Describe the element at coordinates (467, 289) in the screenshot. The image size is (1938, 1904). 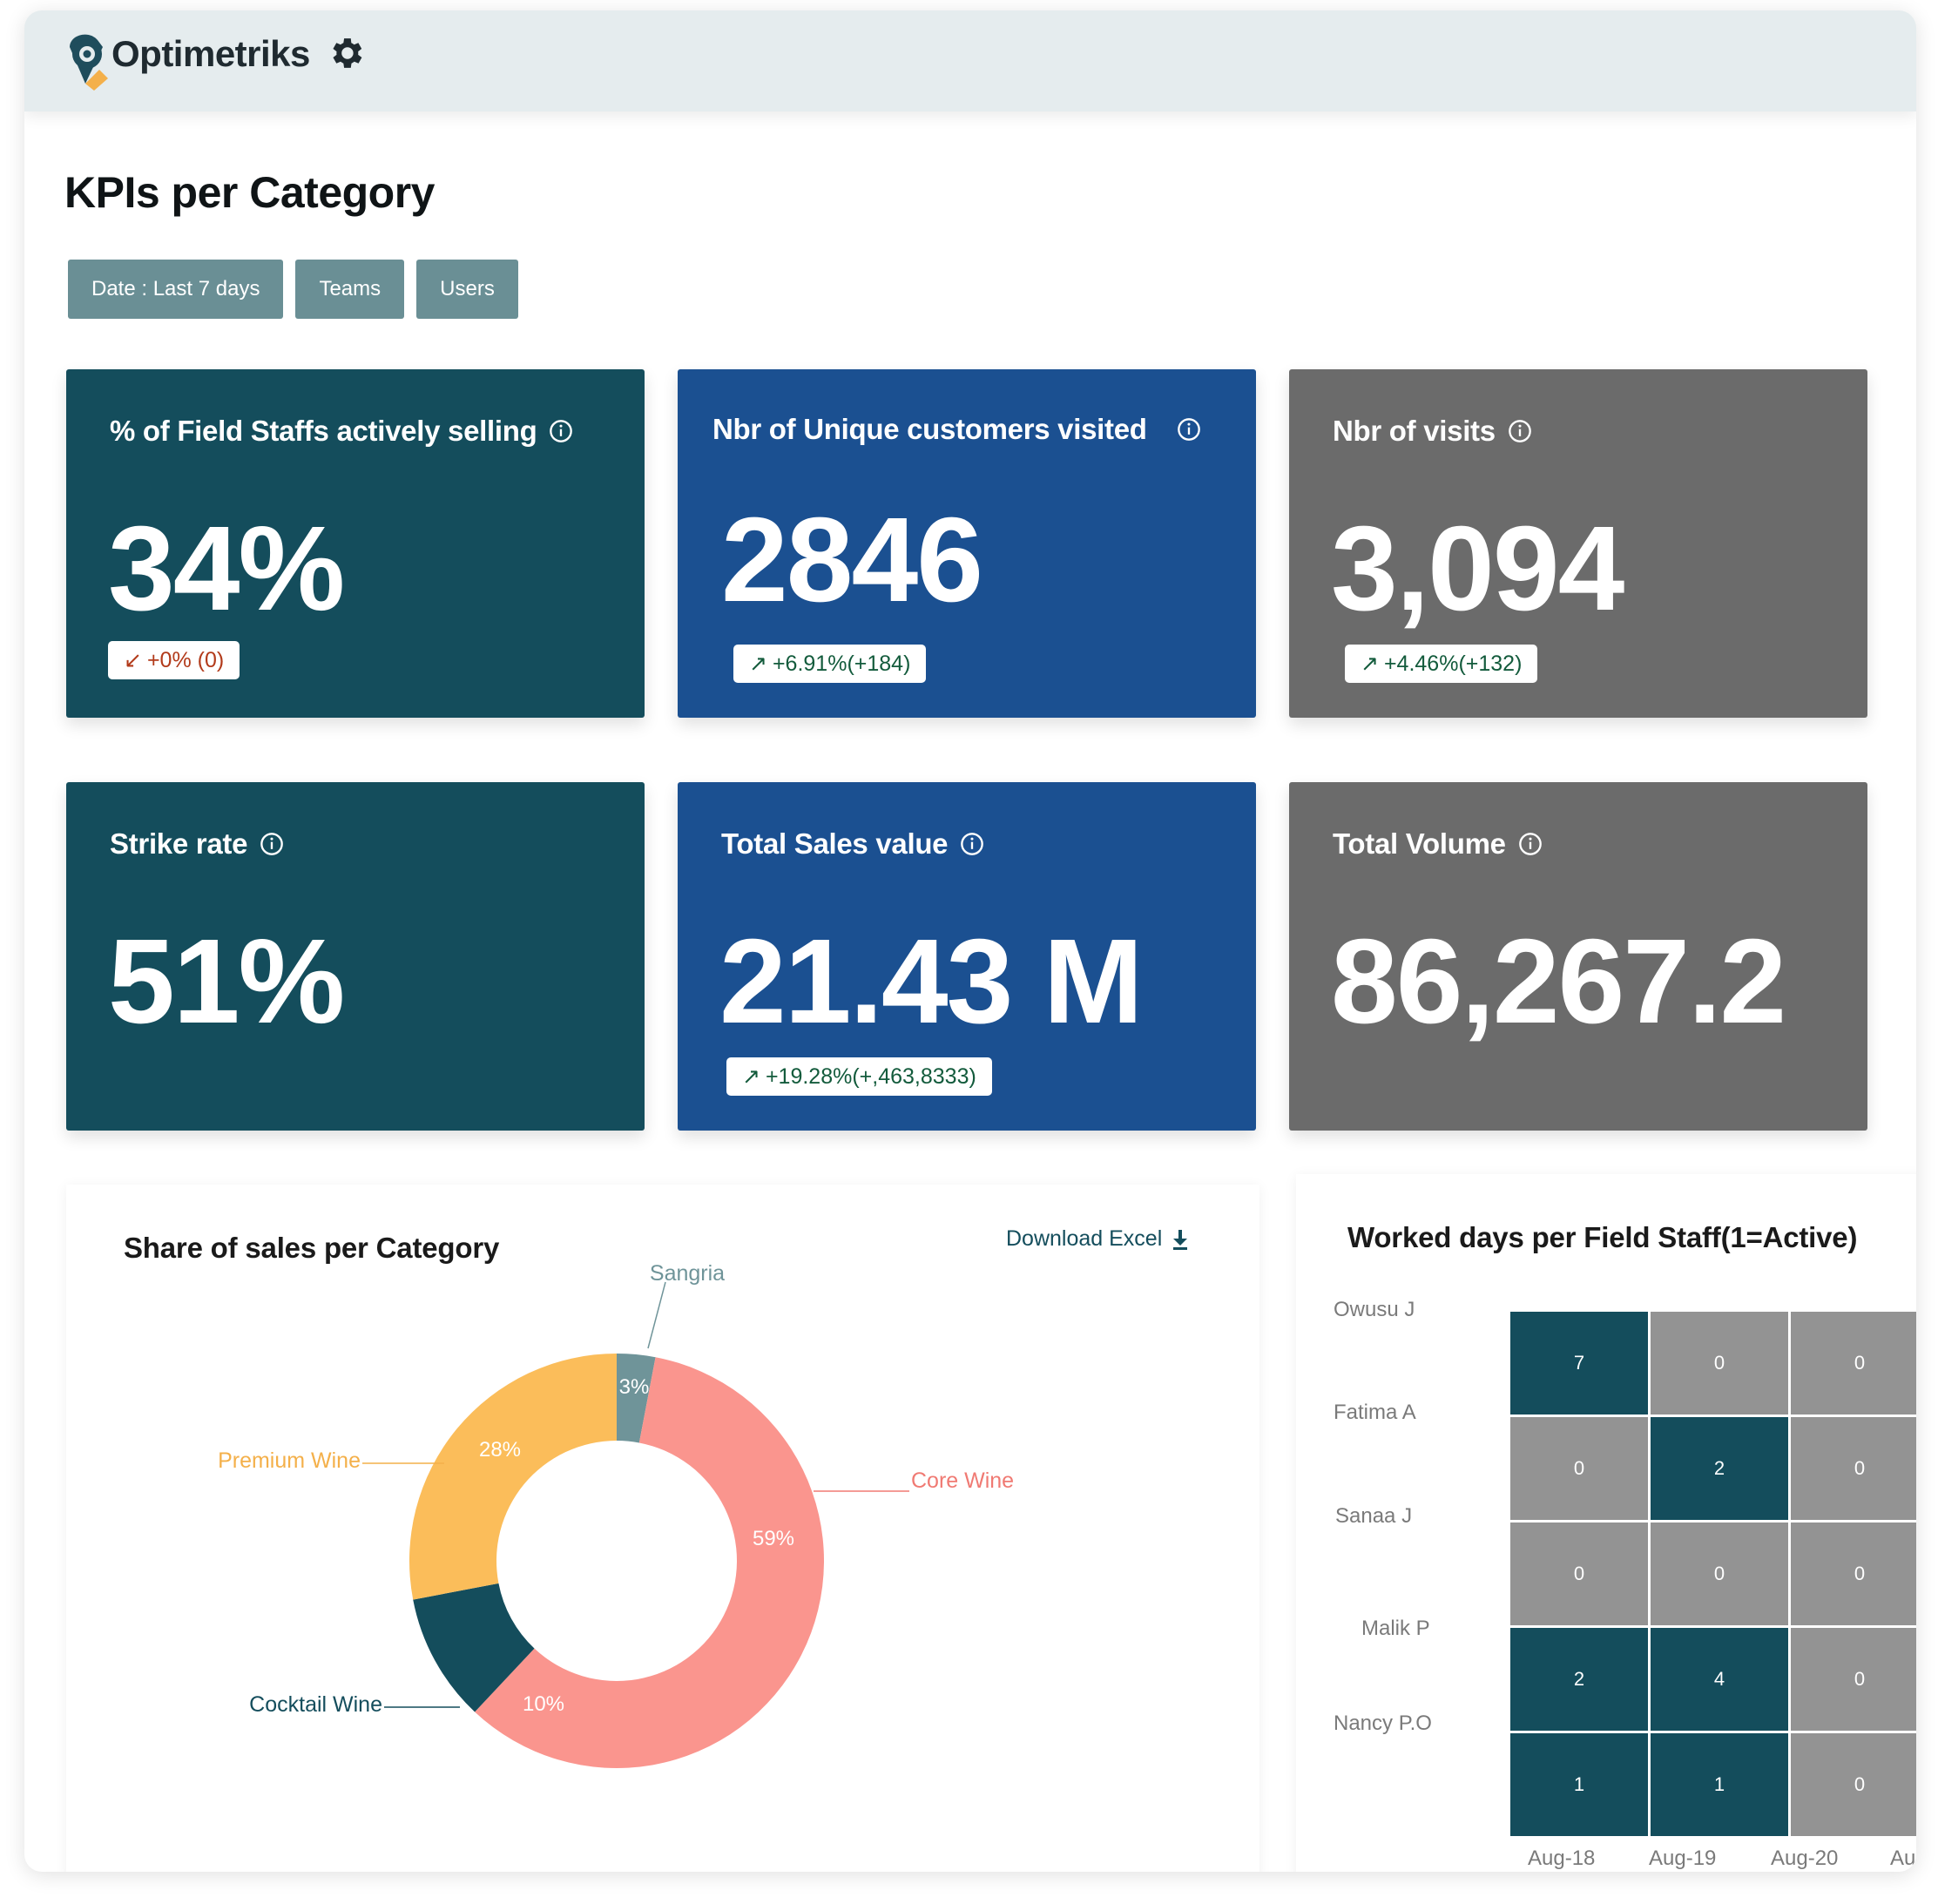
I see `users-filter-button: Users` at that location.